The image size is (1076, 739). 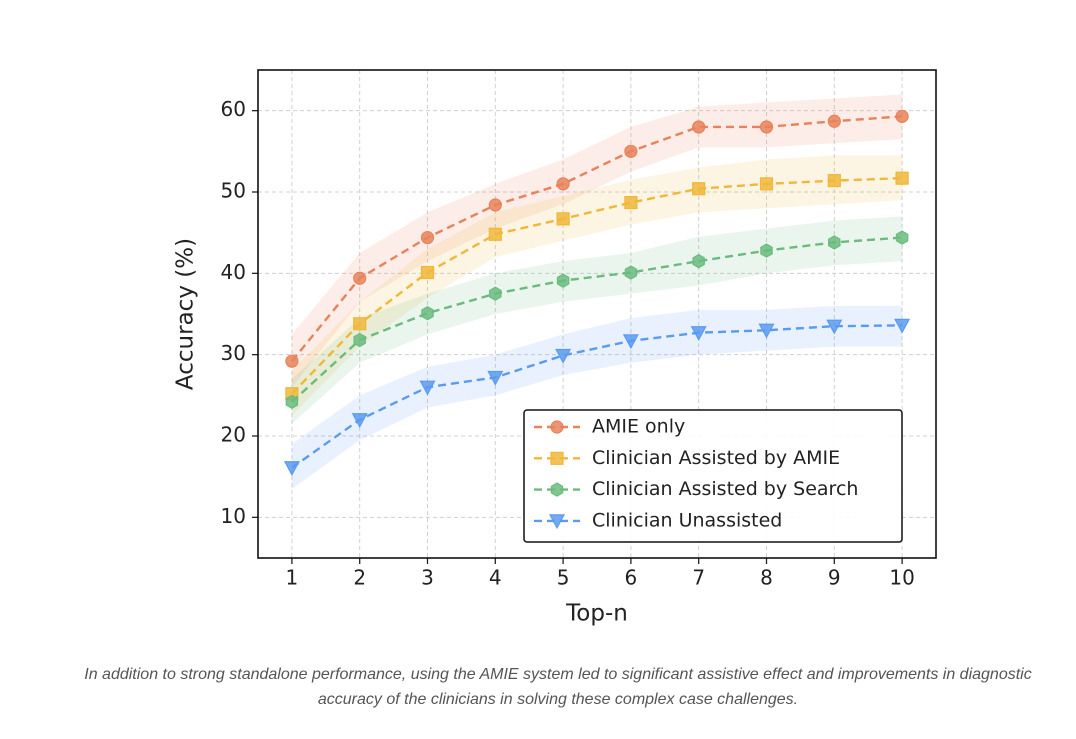 I want to click on x-tick-label: 4, so click(x=495, y=578).